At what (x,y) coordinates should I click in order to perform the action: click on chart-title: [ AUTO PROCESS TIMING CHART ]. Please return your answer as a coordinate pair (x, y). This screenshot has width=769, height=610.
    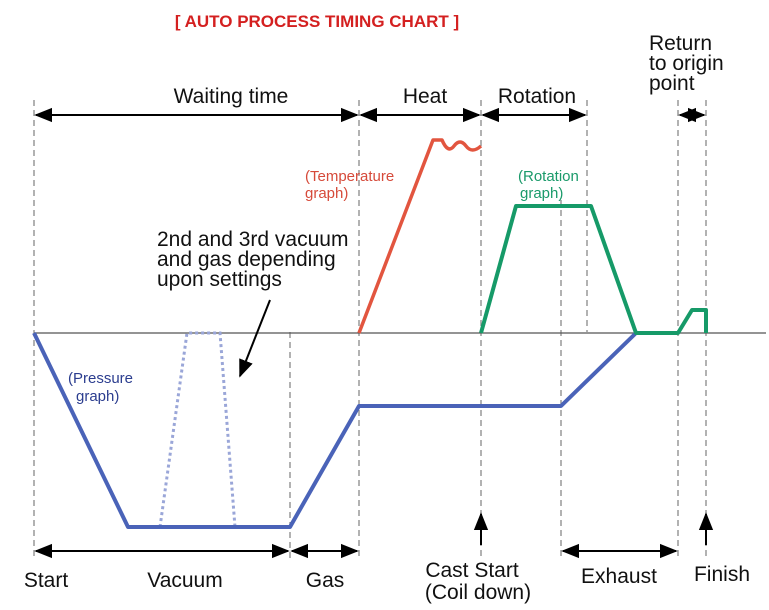
    Looking at the image, I should click on (317, 21).